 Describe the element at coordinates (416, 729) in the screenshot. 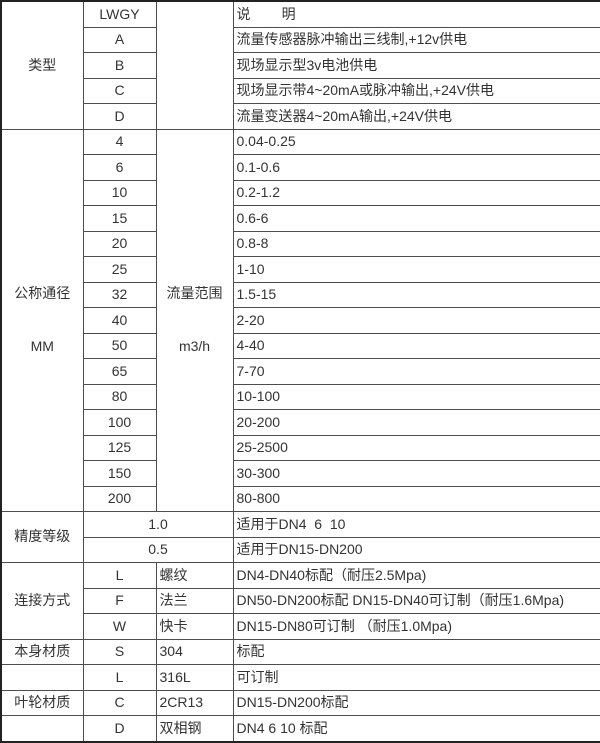

I see `material-desc-cell: DN4 6 10 标配` at that location.